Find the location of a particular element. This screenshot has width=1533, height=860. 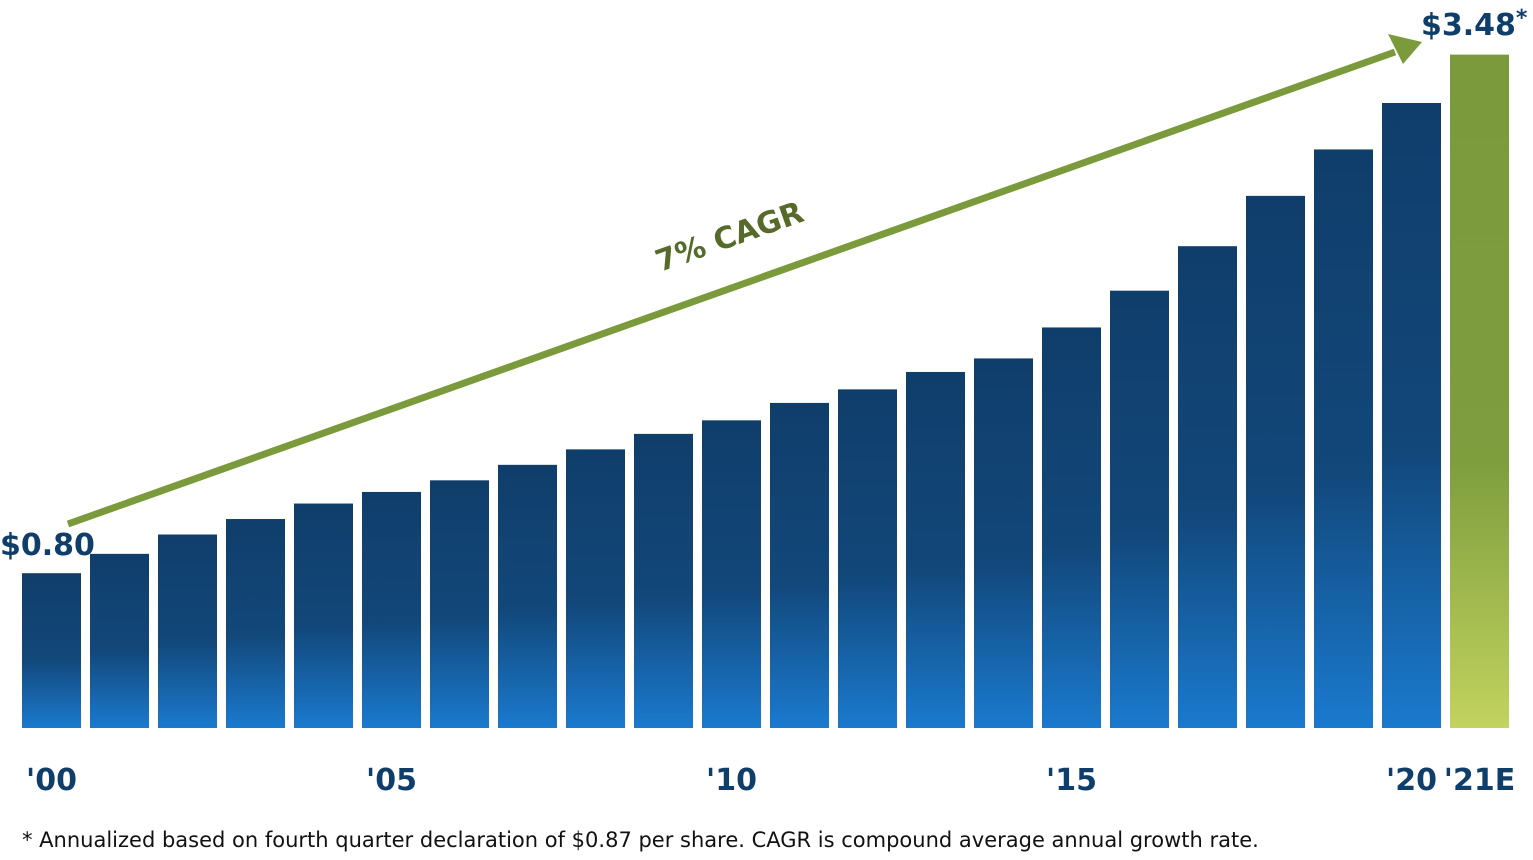

x-tick-label: '15 is located at coordinates (1071, 780).